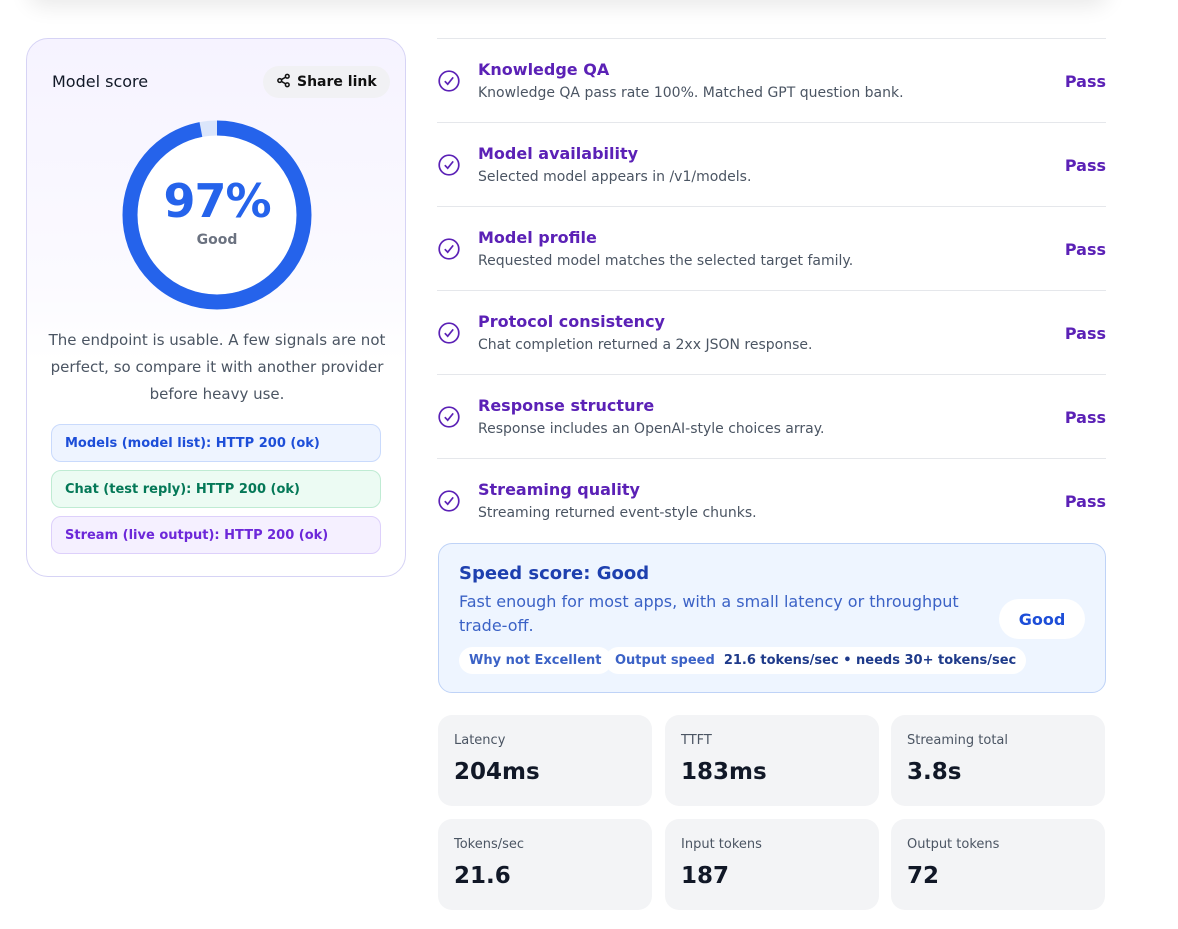 The width and height of the screenshot is (1178, 929). I want to click on share-link-button: Share link, so click(326, 82).